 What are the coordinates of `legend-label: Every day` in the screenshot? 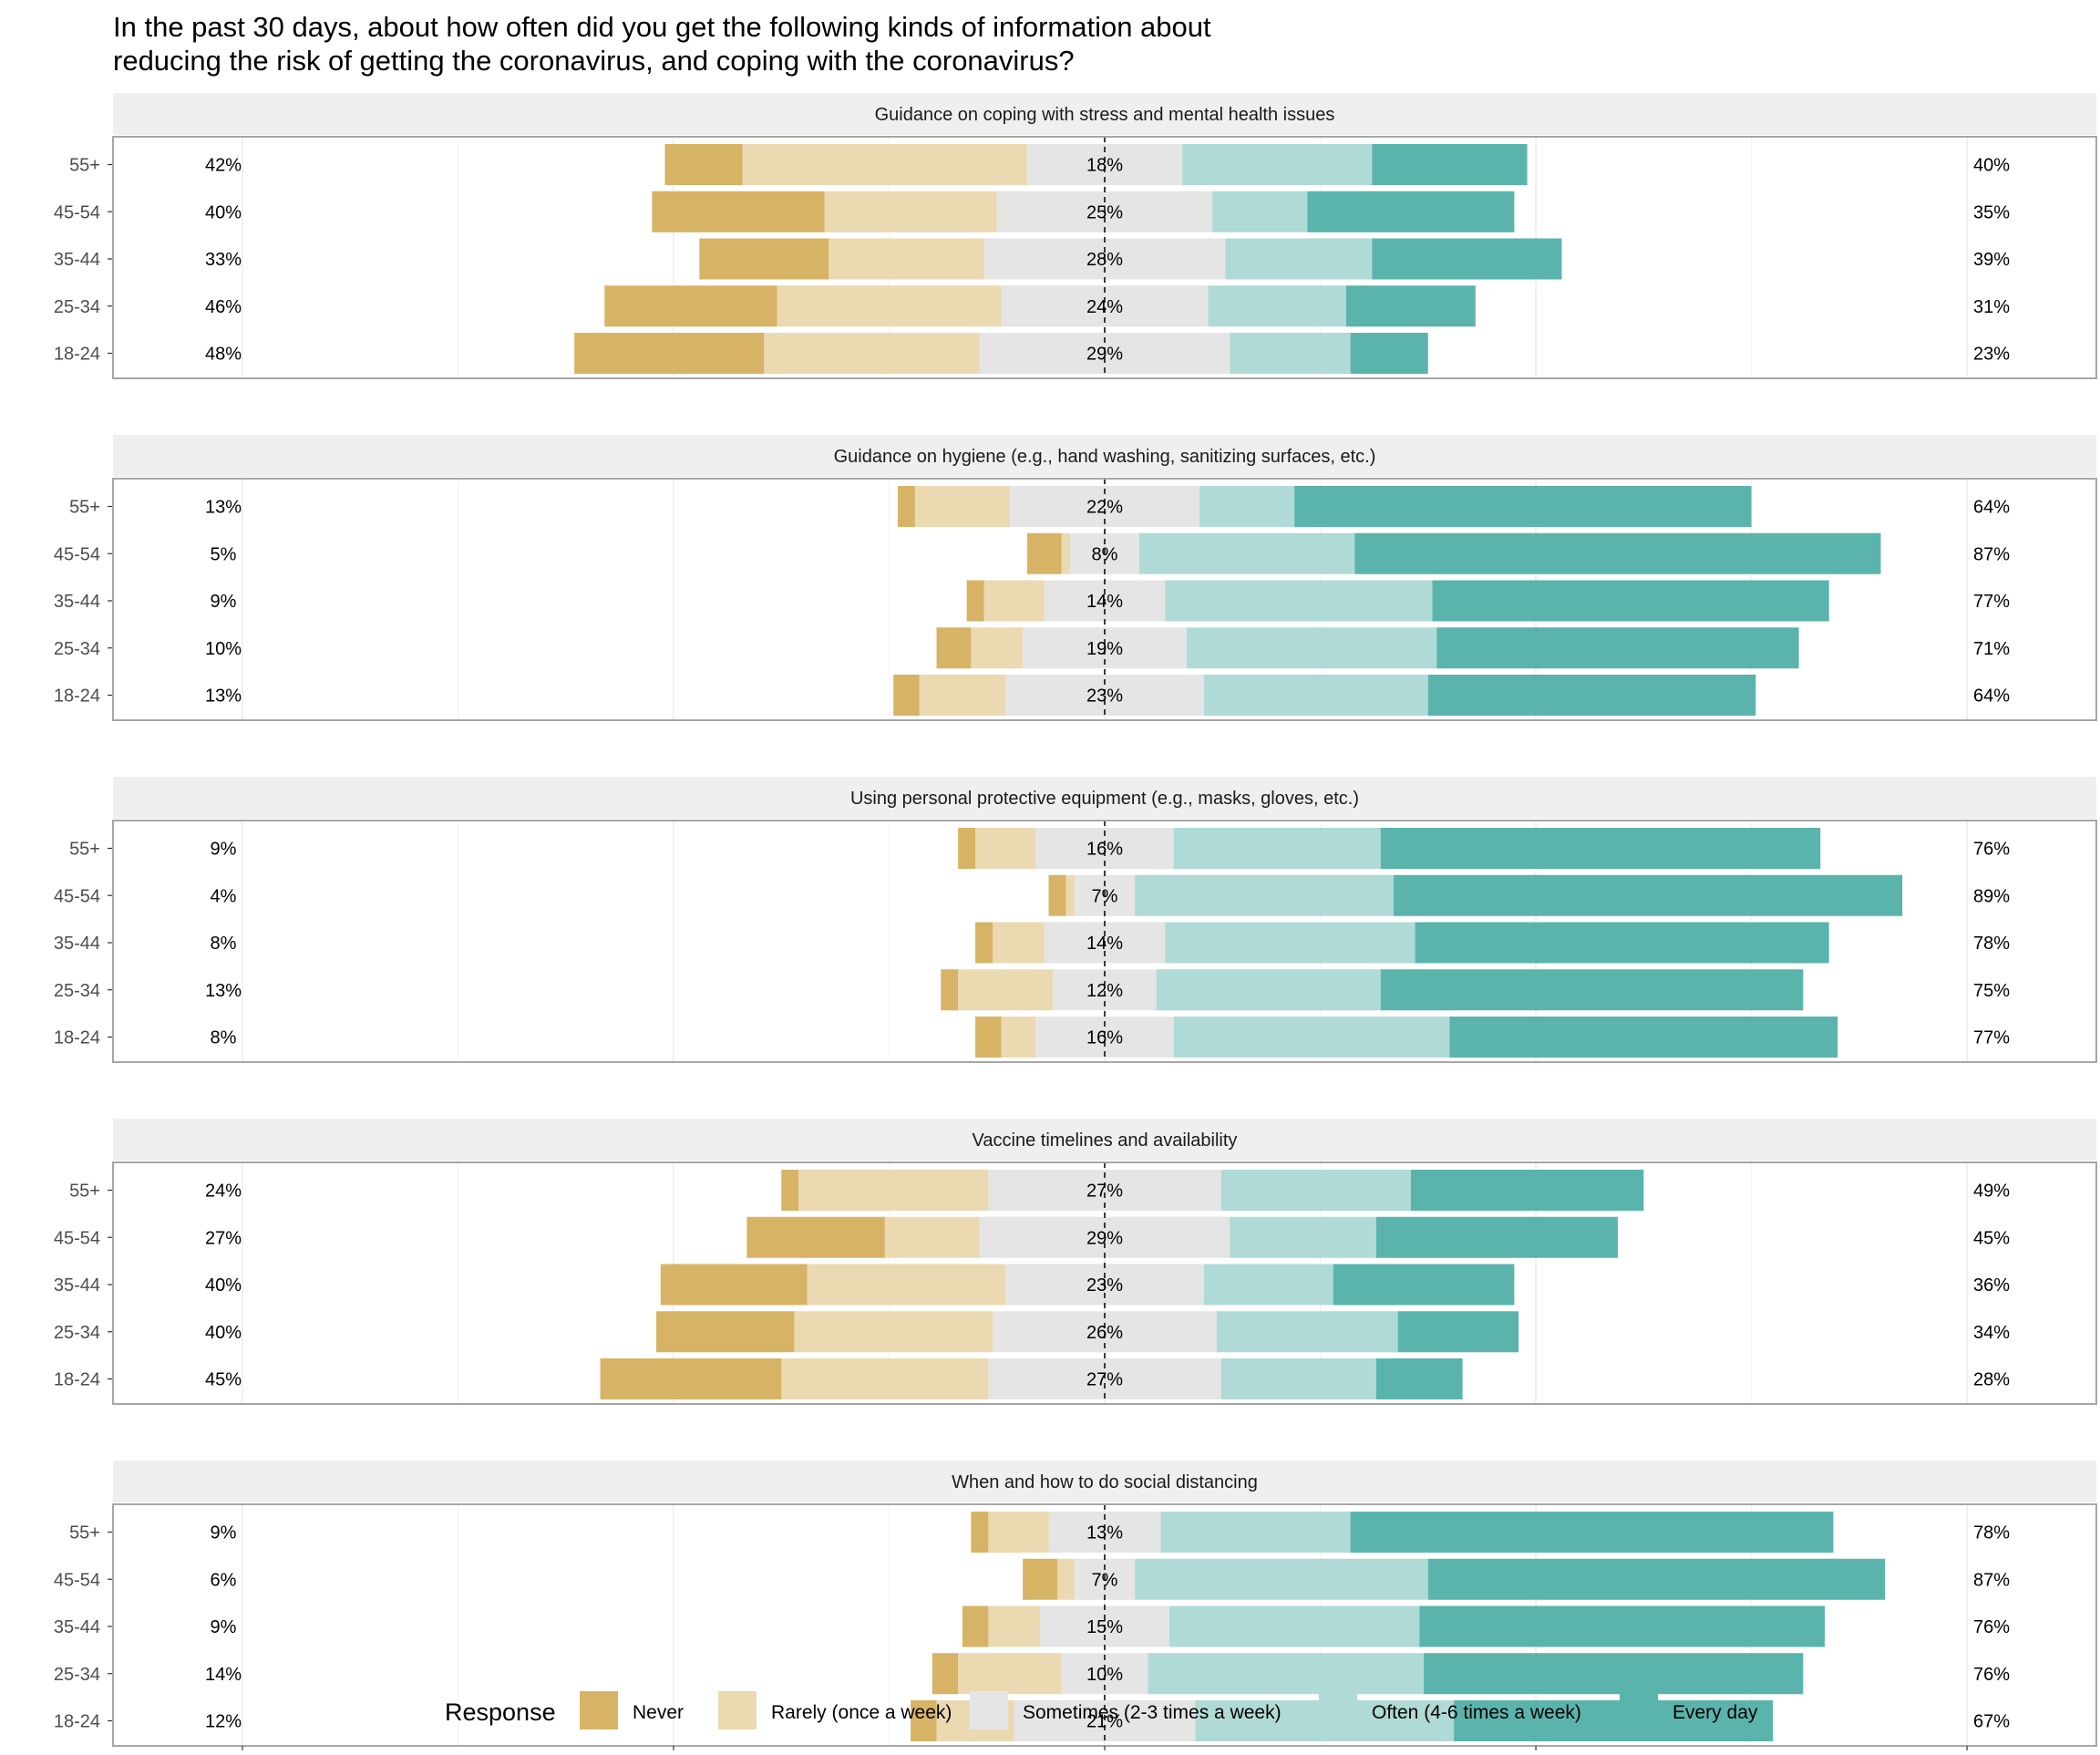 It's located at (1716, 1712).